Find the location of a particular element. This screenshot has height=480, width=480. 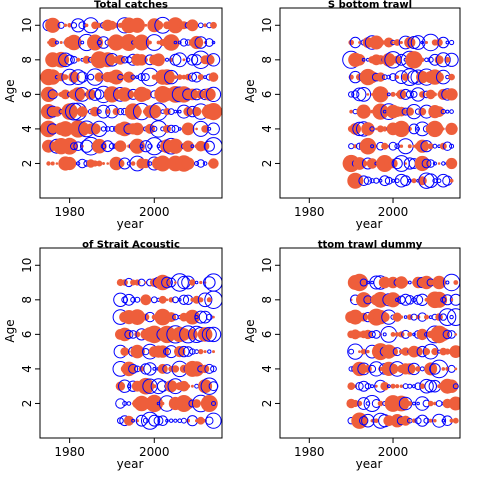

panel-title: of Strait Acoustic is located at coordinates (131, 245).